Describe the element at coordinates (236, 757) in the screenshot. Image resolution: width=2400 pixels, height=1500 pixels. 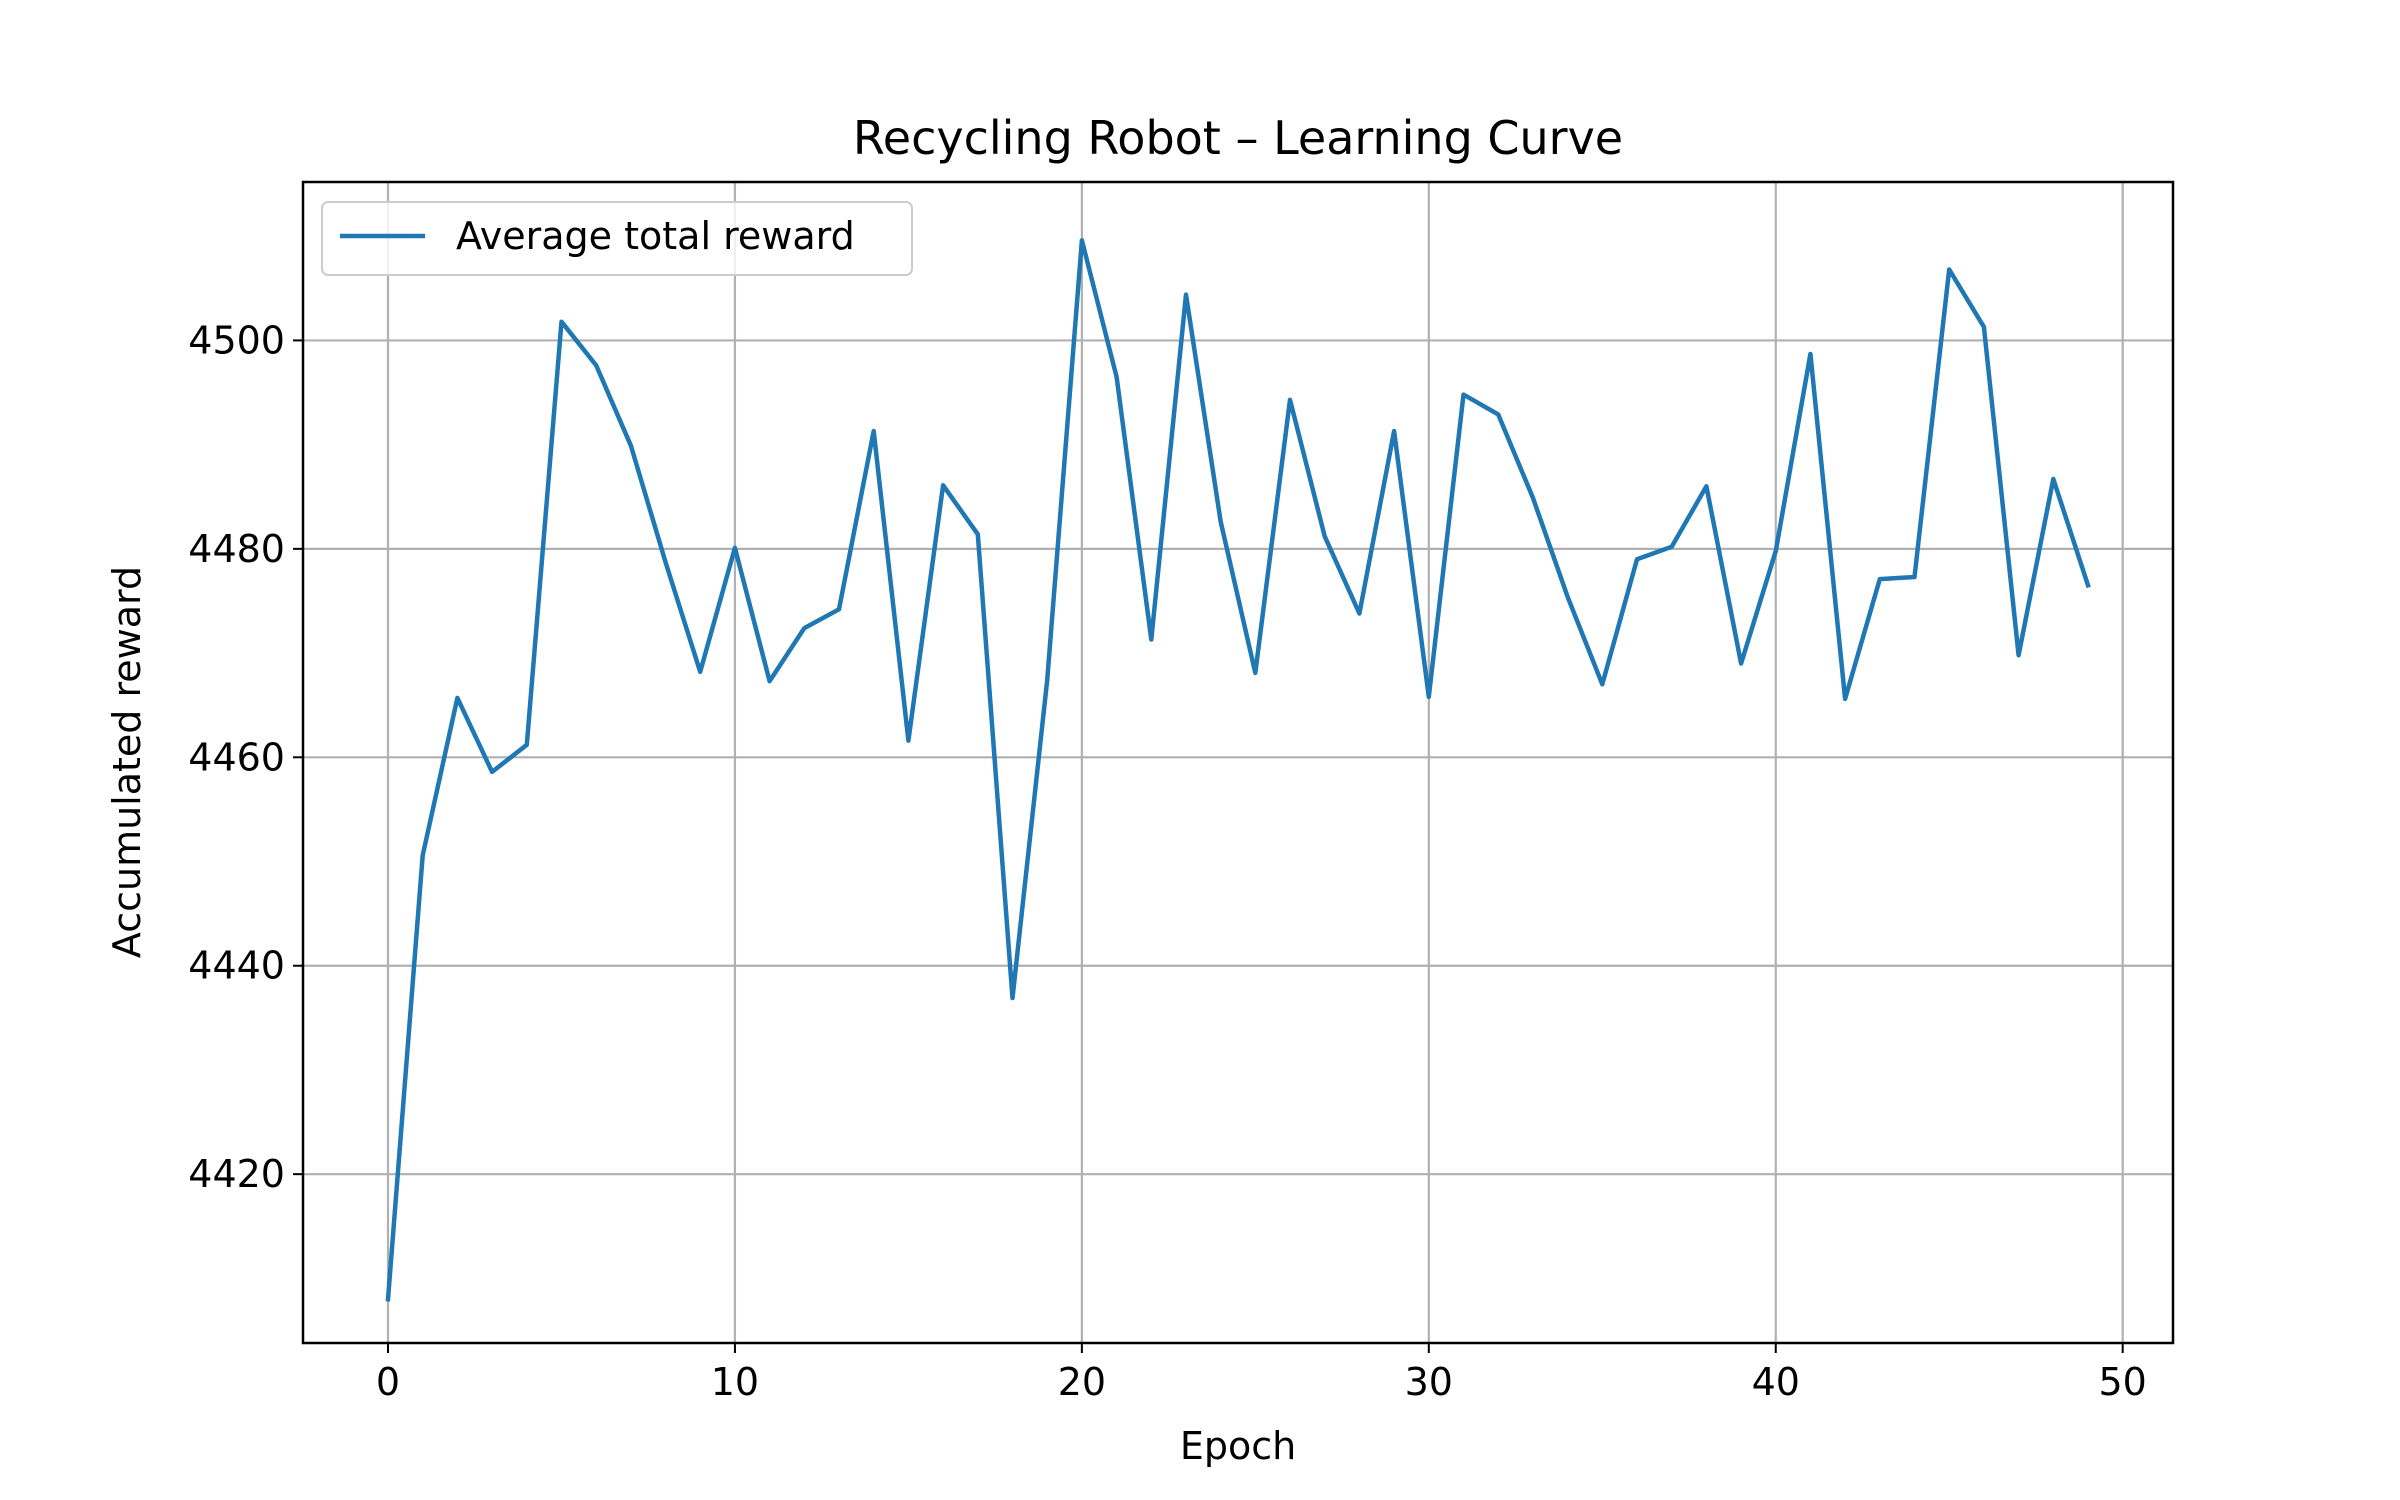
I see `y-tick-label: 4460` at that location.